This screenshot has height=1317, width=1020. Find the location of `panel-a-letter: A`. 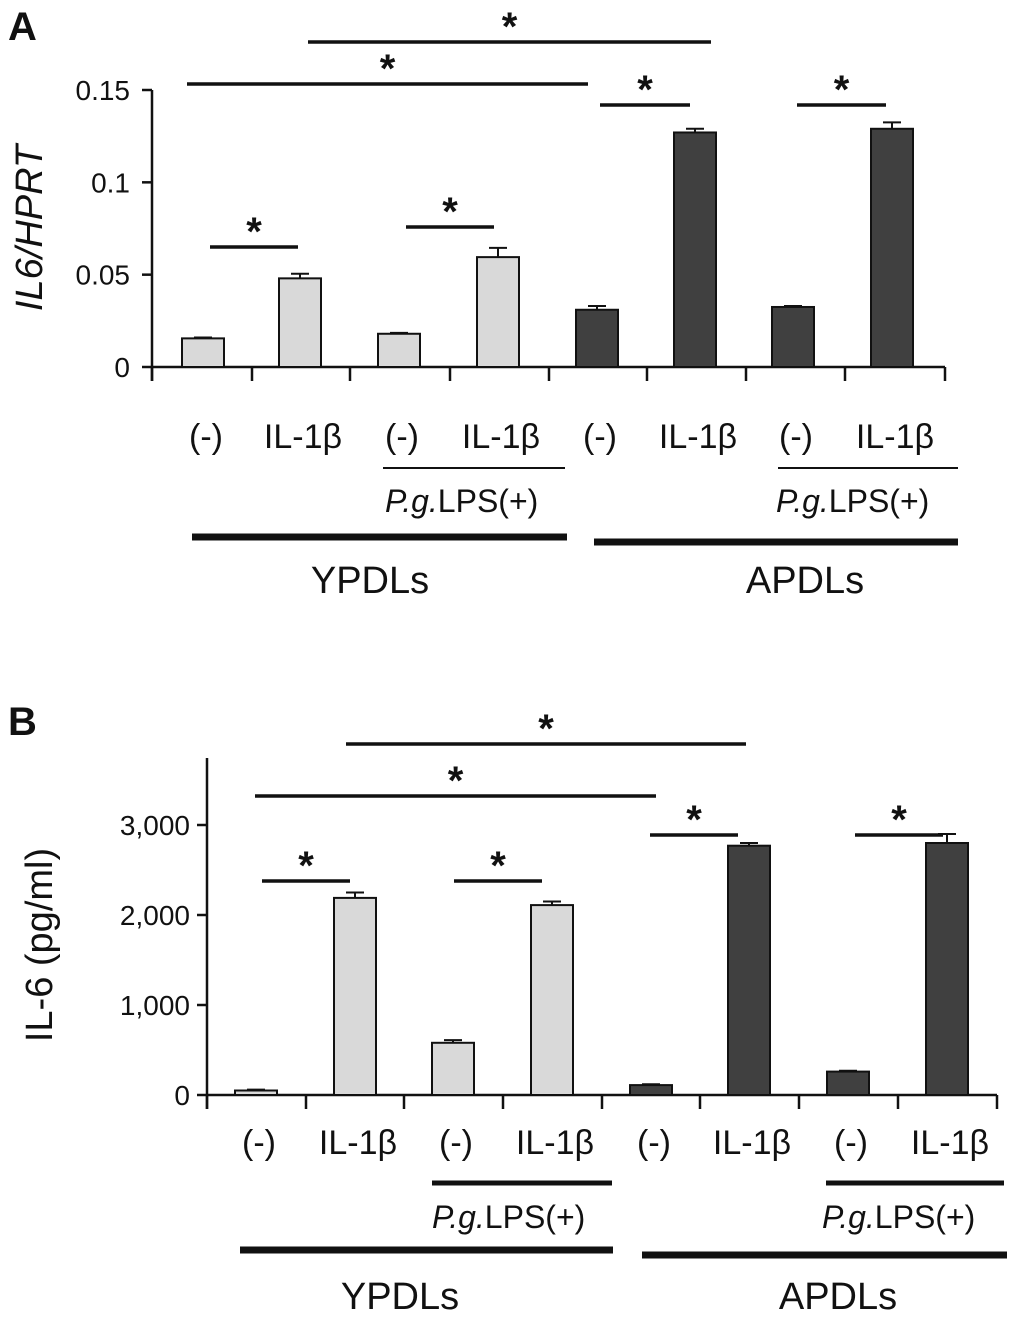

panel-a-letter: A is located at coordinates (22, 27).